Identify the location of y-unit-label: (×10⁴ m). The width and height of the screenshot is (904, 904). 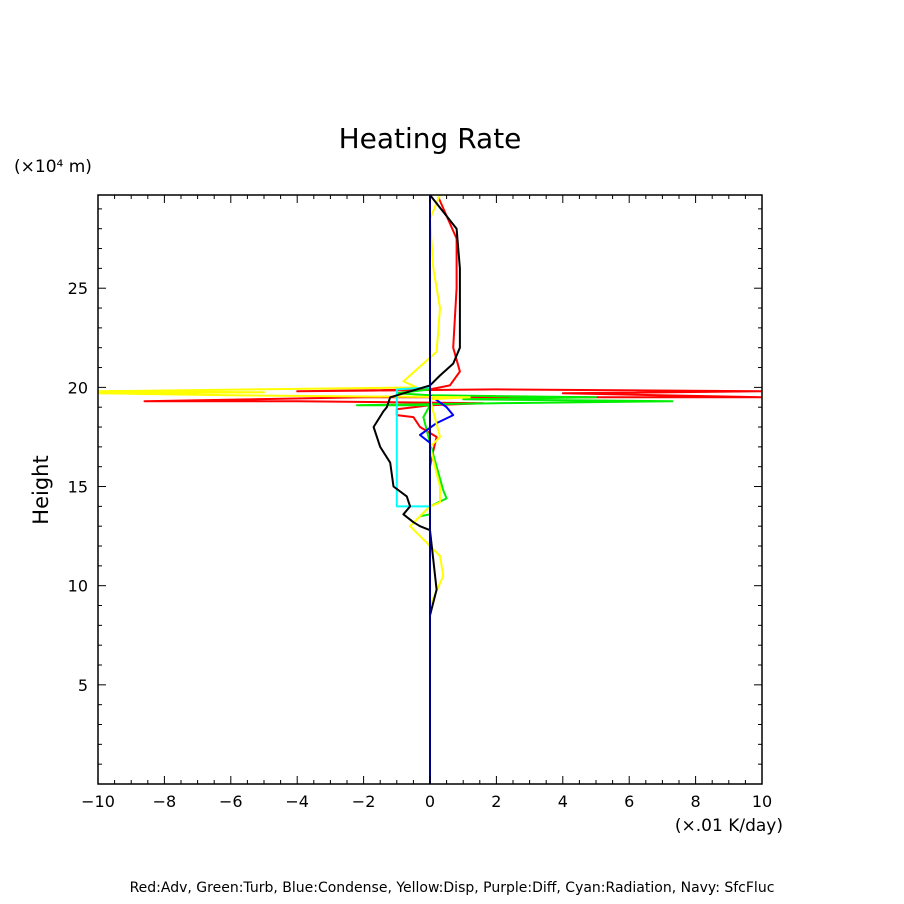
(53, 167).